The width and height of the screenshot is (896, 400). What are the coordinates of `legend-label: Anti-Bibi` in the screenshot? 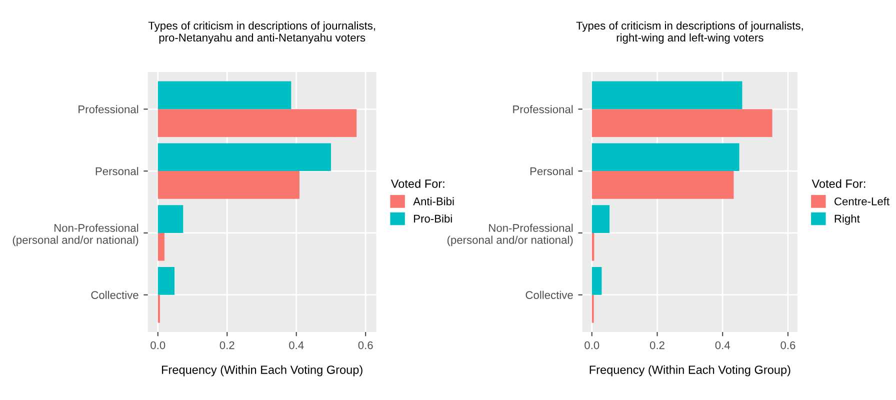 It's located at (433, 201).